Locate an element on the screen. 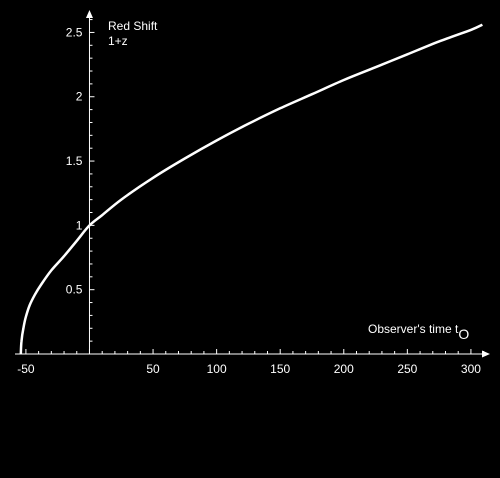  x-tick-label: 150 is located at coordinates (280, 369).